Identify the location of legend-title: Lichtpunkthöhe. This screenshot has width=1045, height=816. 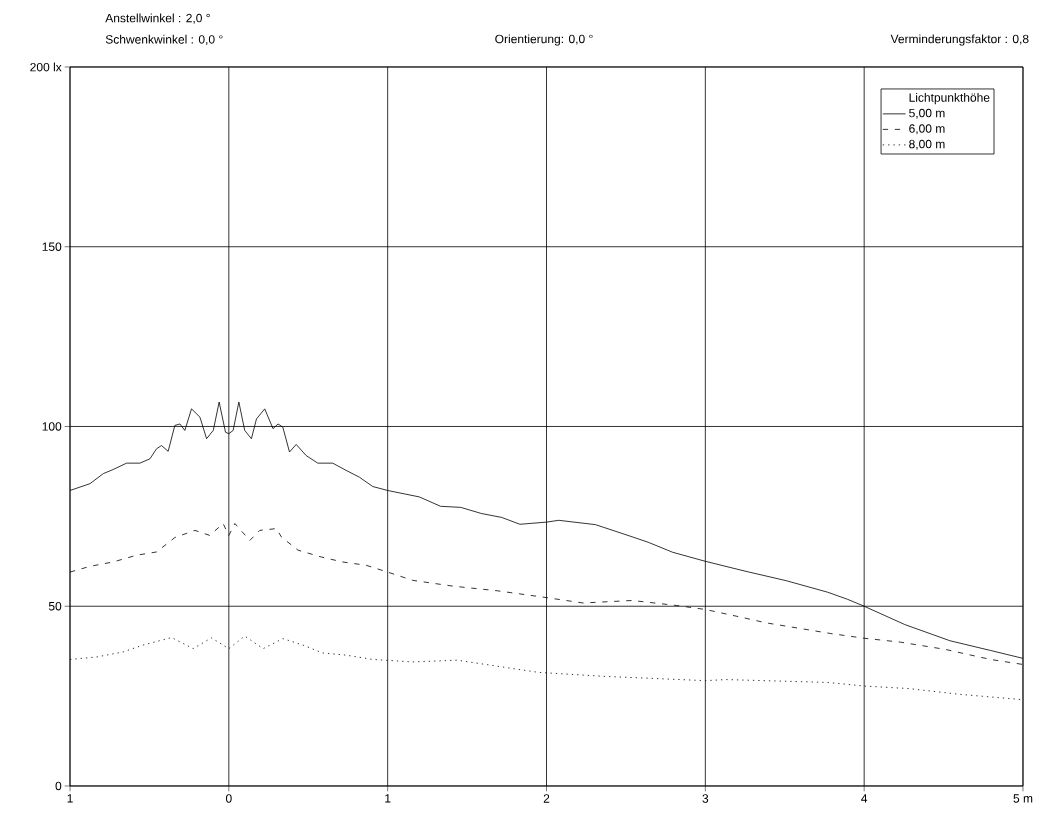
(949, 98).